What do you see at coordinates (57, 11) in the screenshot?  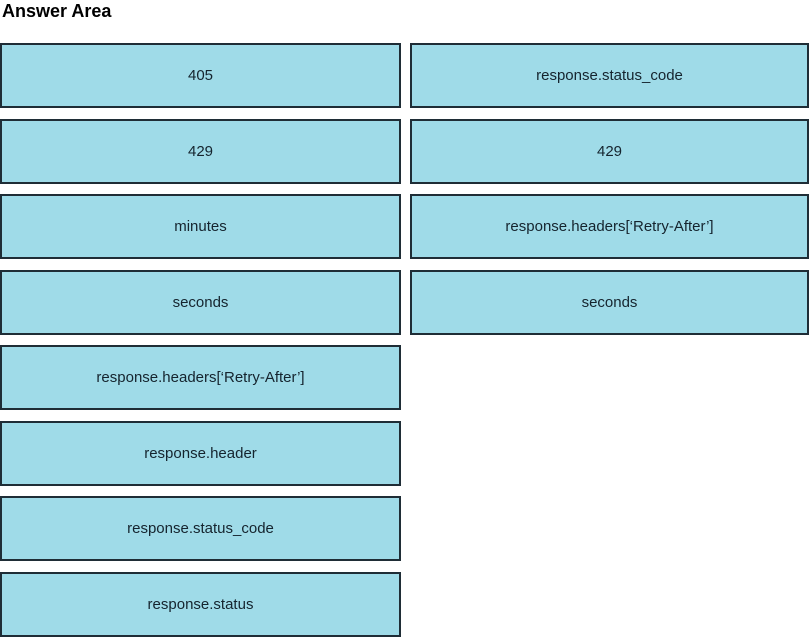 I see `page-title: Answer Area` at bounding box center [57, 11].